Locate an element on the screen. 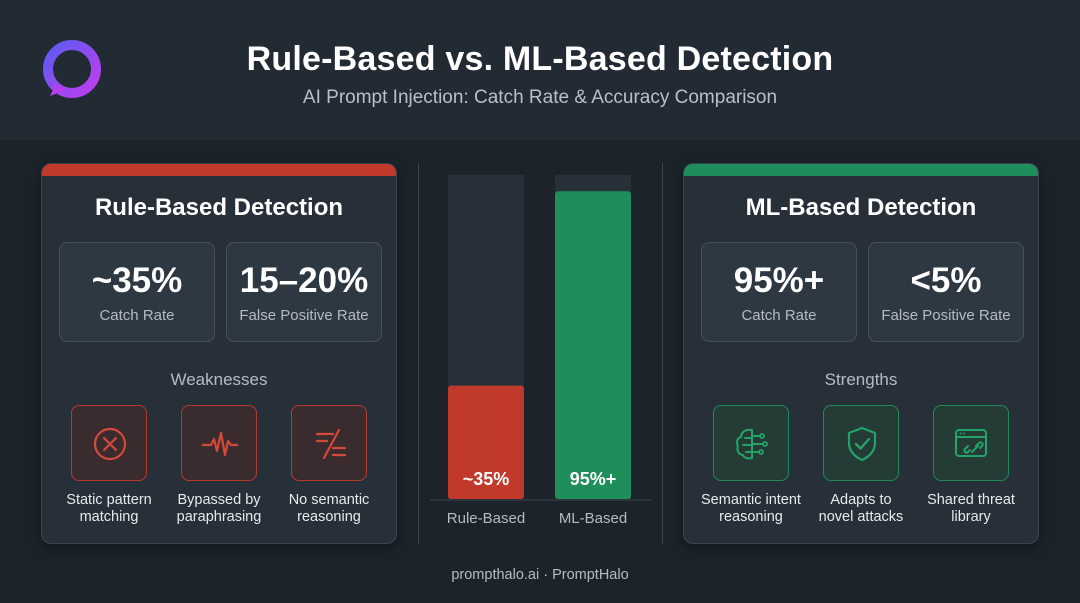 This screenshot has width=1080, height=603. catch-rate-card: ~35% Catch Rate is located at coordinates (137, 292).